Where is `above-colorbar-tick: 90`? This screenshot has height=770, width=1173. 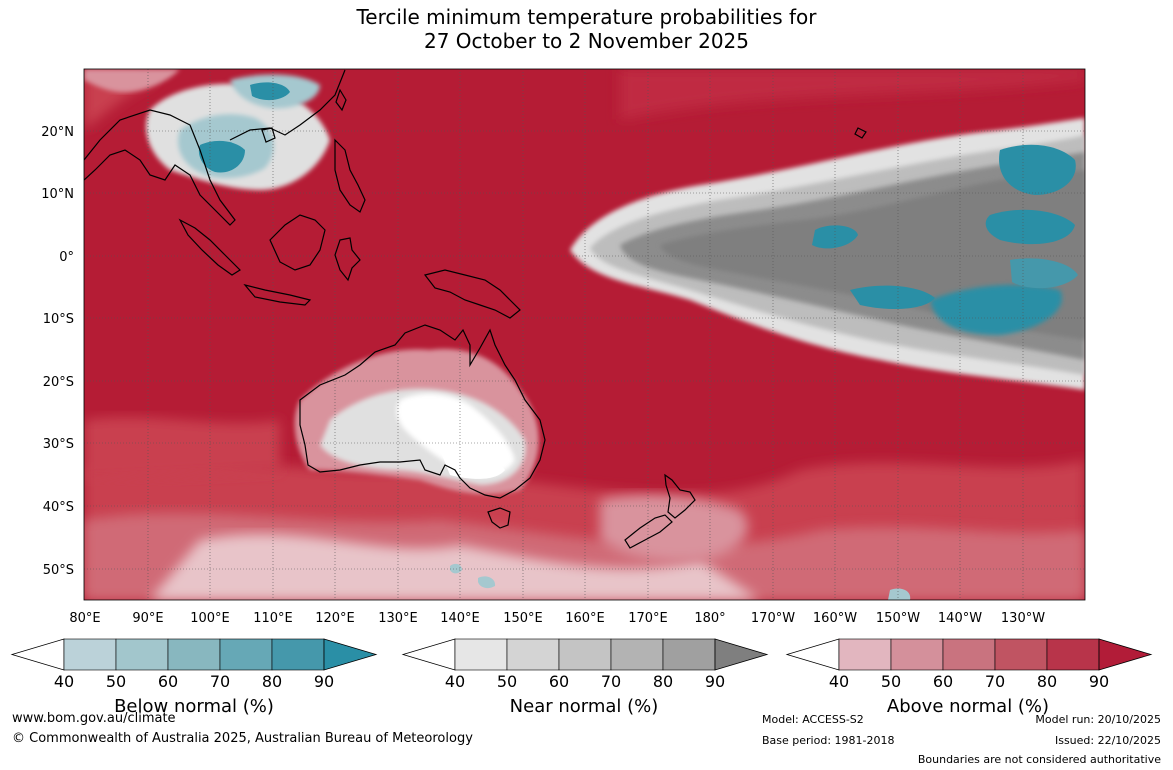
above-colorbar-tick: 90 is located at coordinates (1099, 681).